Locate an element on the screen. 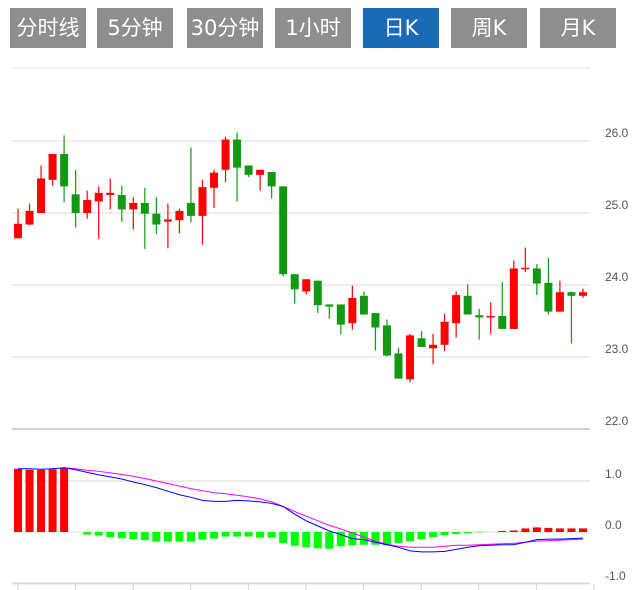 This screenshot has height=590, width=642. dif-line is located at coordinates (300, 510).